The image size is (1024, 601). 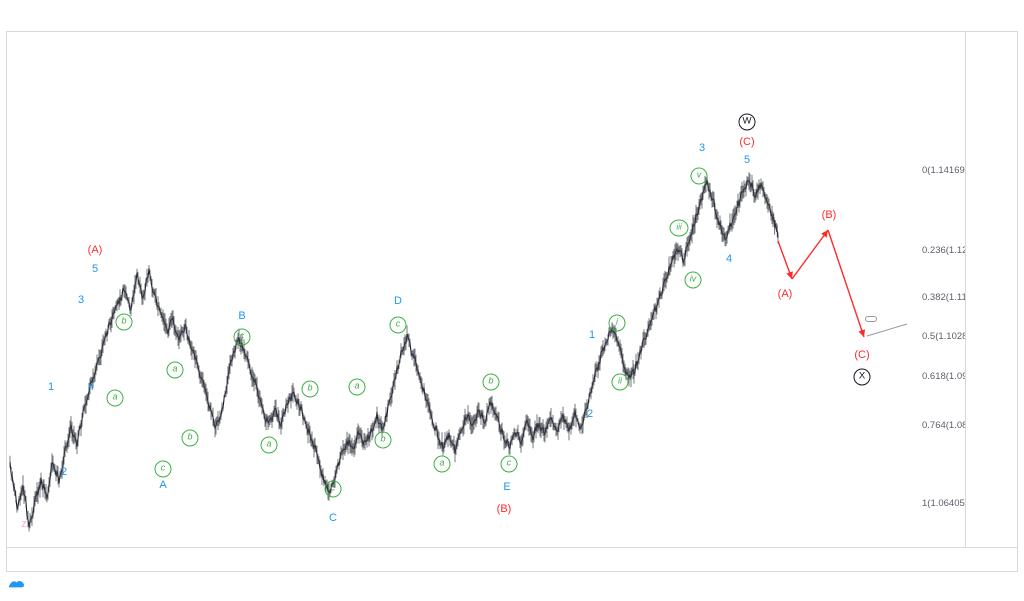 What do you see at coordinates (163, 485) in the screenshot?
I see `wave-label: A` at bounding box center [163, 485].